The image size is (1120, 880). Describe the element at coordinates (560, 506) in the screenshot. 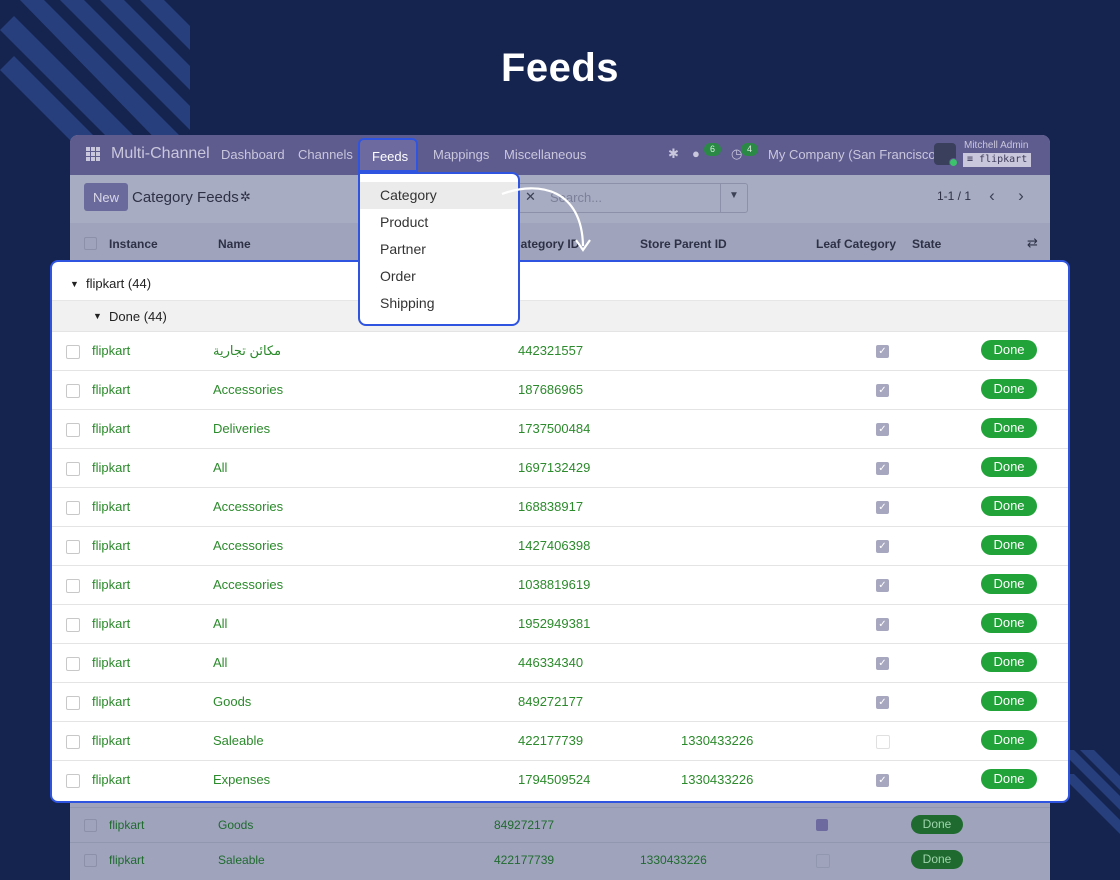

I see `table-row: flipkart Accessories 168838917 ✓ Done` at that location.